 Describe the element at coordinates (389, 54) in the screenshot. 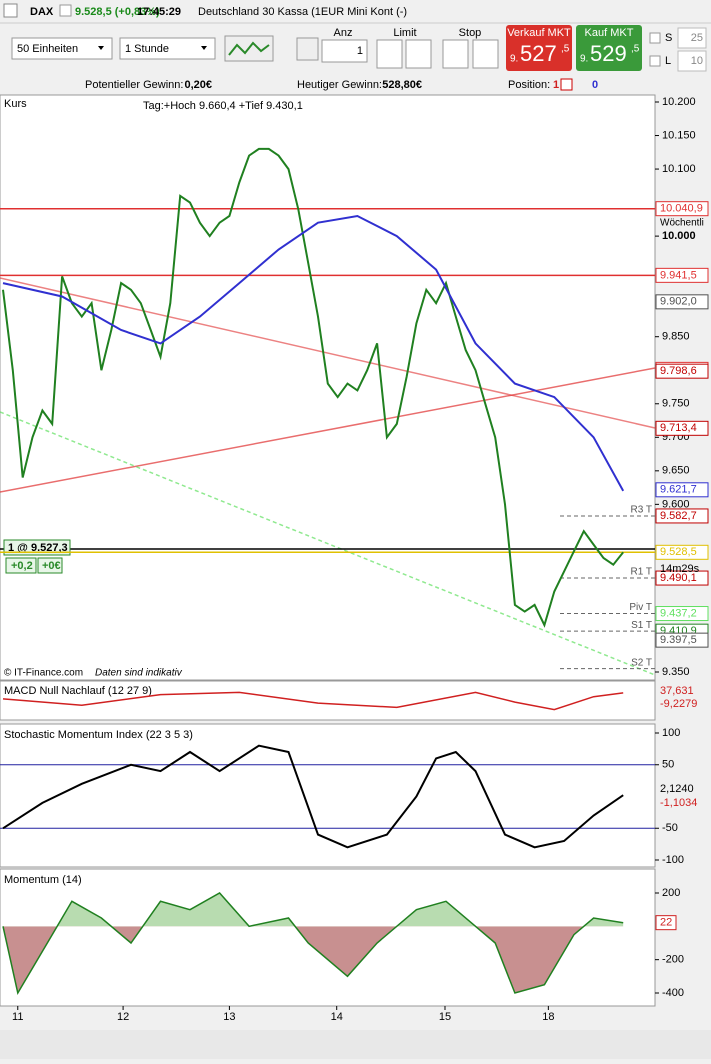

I see `limit-buy-button` at that location.